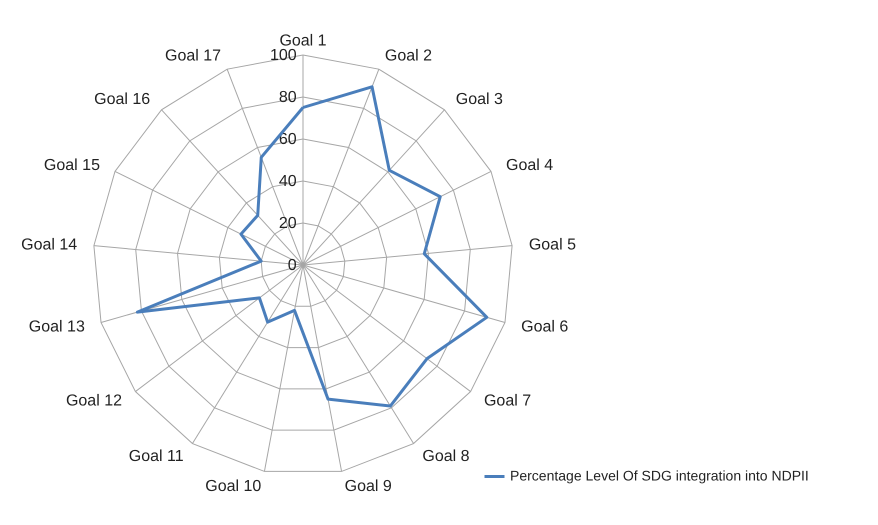 The image size is (878, 525). I want to click on spoke-label: Goal 3, so click(480, 99).